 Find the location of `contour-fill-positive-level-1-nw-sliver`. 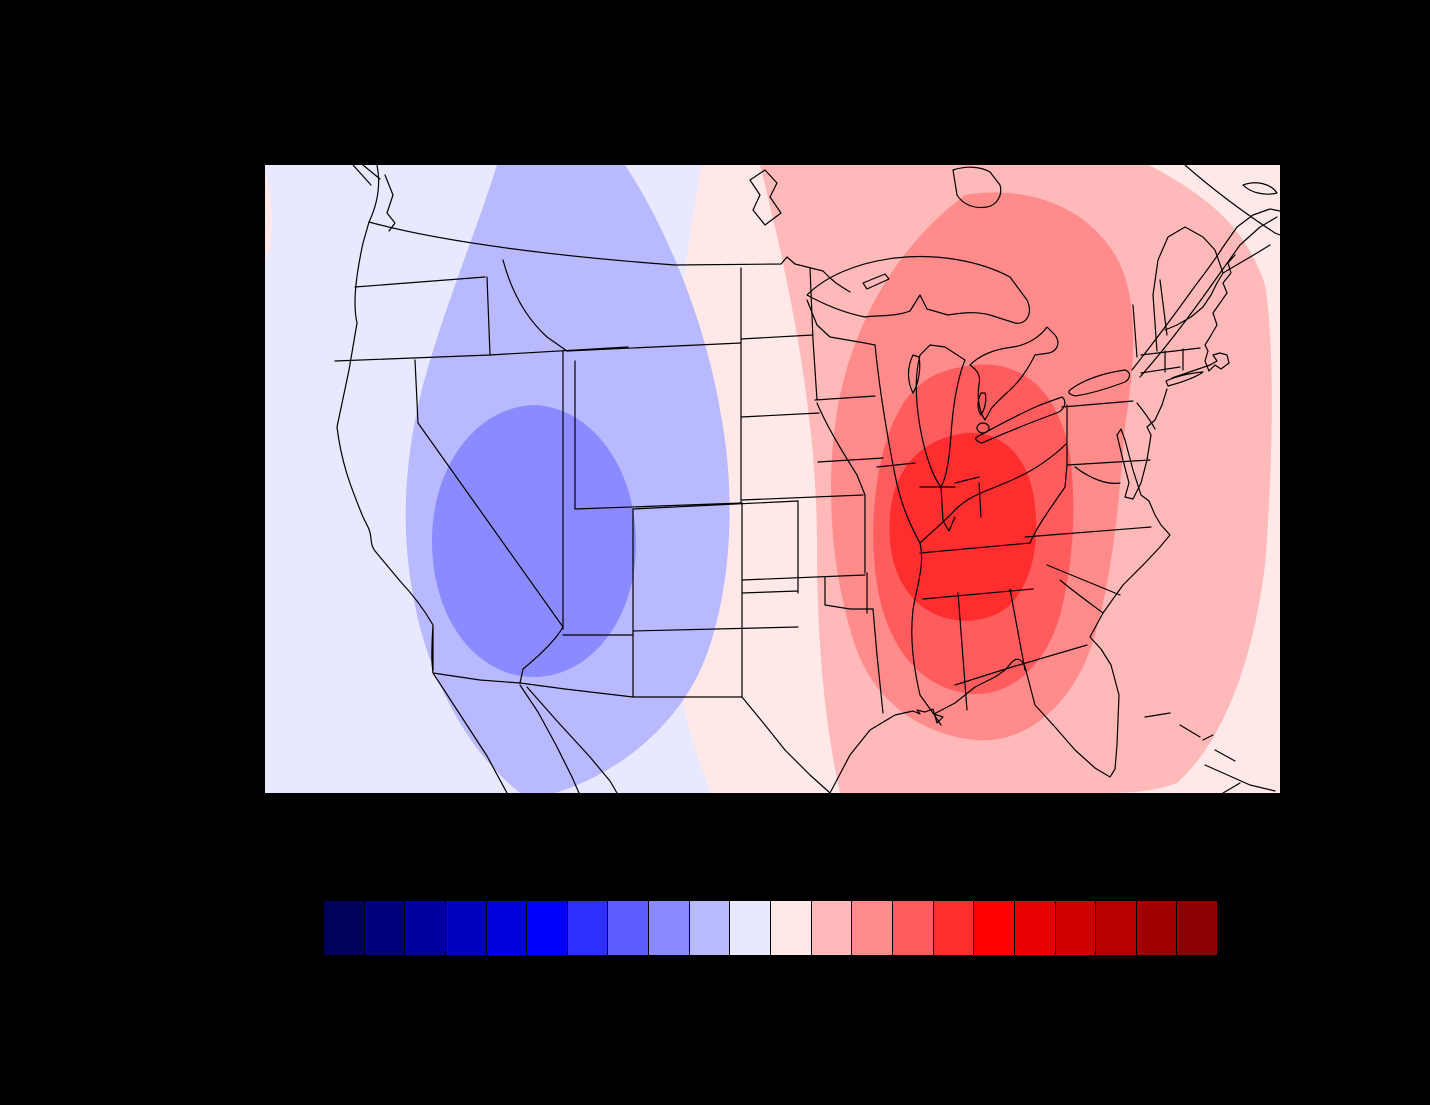

contour-fill-positive-level-1-nw-sliver is located at coordinates (269, 216).